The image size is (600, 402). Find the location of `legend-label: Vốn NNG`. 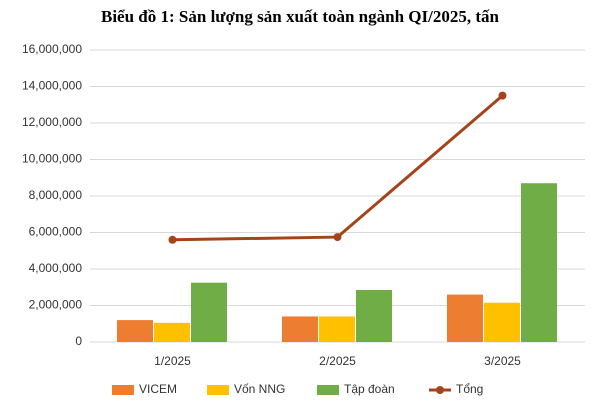

legend-label: Vốn NNG is located at coordinates (259, 389).